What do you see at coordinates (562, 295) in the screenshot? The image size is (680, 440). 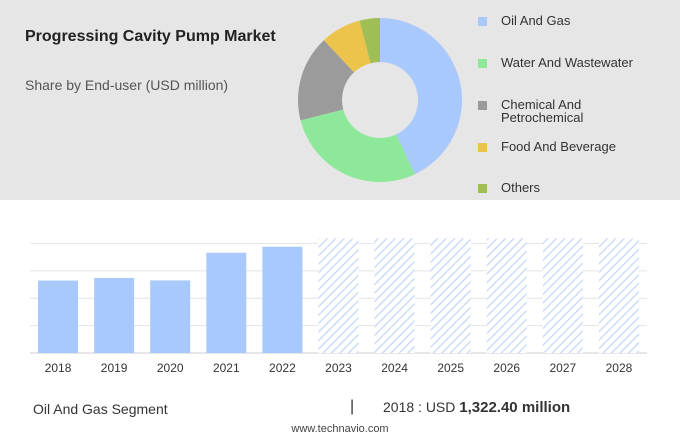 I see `forecast-bar-2027` at bounding box center [562, 295].